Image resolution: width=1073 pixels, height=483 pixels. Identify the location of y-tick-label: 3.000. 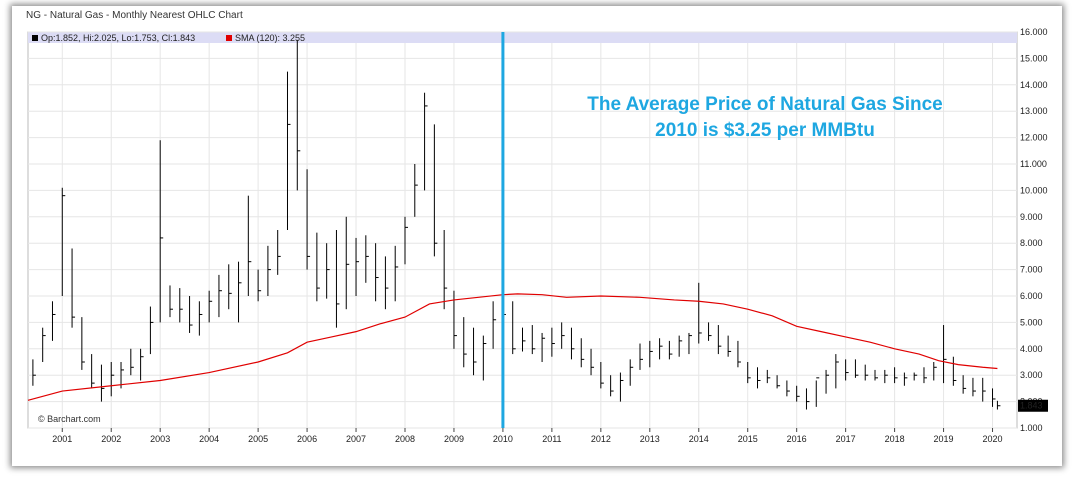
(1031, 375).